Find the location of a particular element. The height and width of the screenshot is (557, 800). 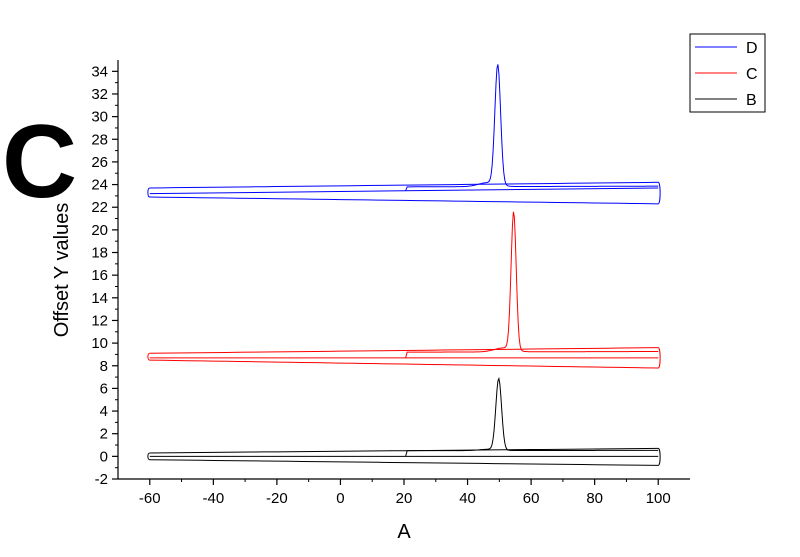

legend: DCB is located at coordinates (727, 73).